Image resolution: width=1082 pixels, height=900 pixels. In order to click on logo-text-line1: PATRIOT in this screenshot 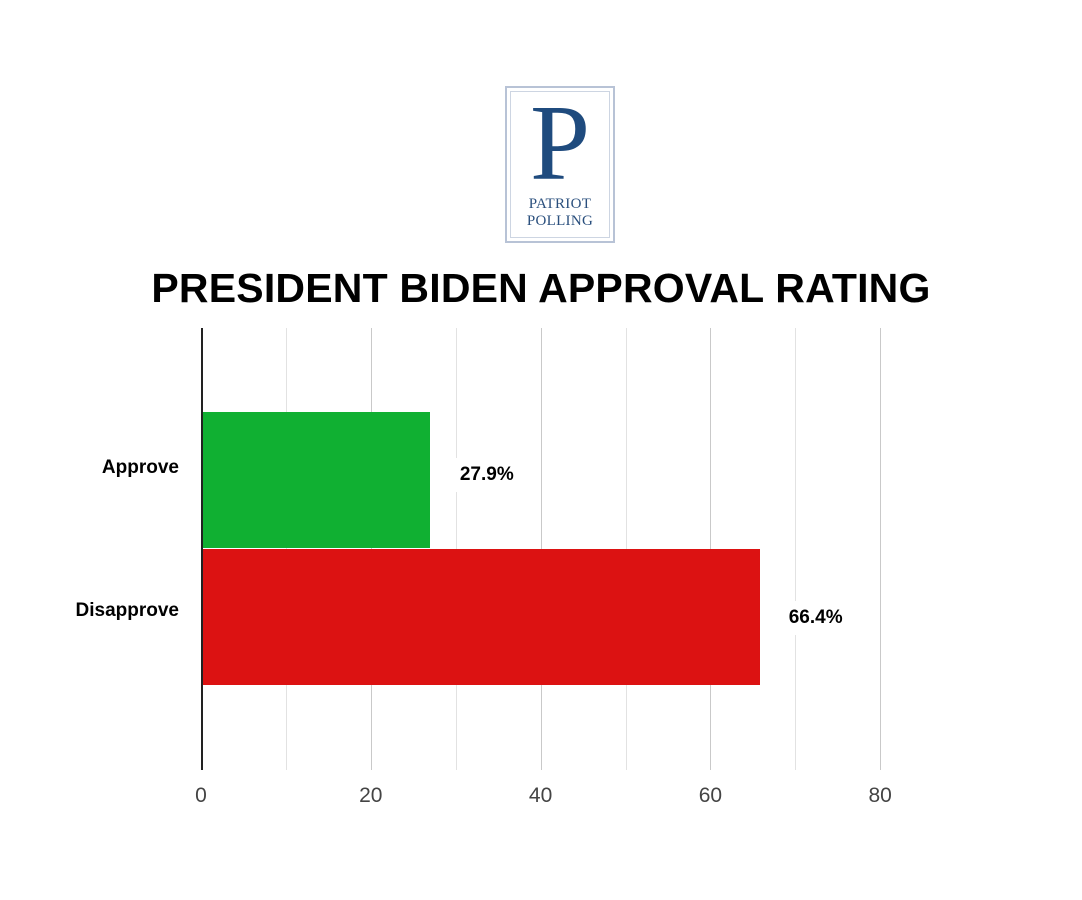, I will do `click(560, 204)`.